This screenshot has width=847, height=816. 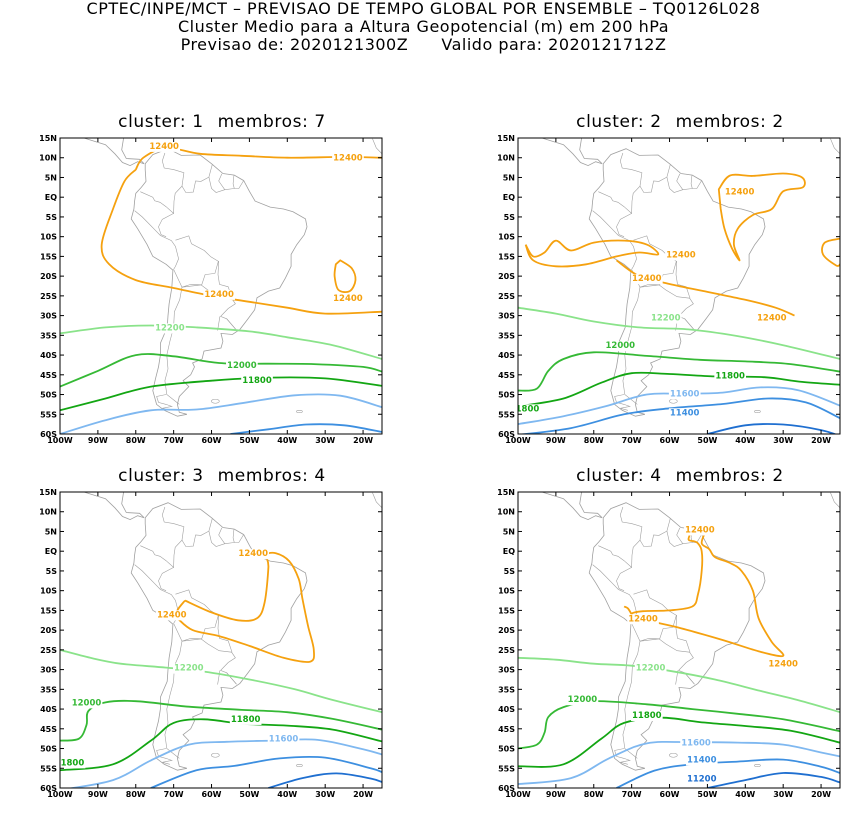 I want to click on contour-label: 11200, so click(x=702, y=780).